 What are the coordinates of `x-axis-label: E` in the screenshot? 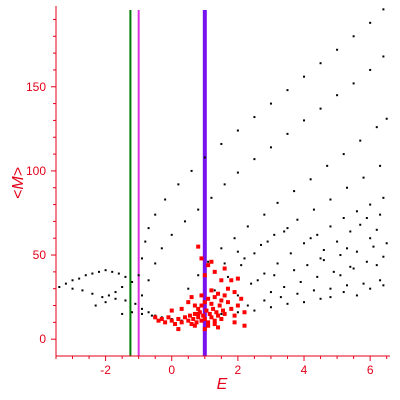 It's located at (222, 384).